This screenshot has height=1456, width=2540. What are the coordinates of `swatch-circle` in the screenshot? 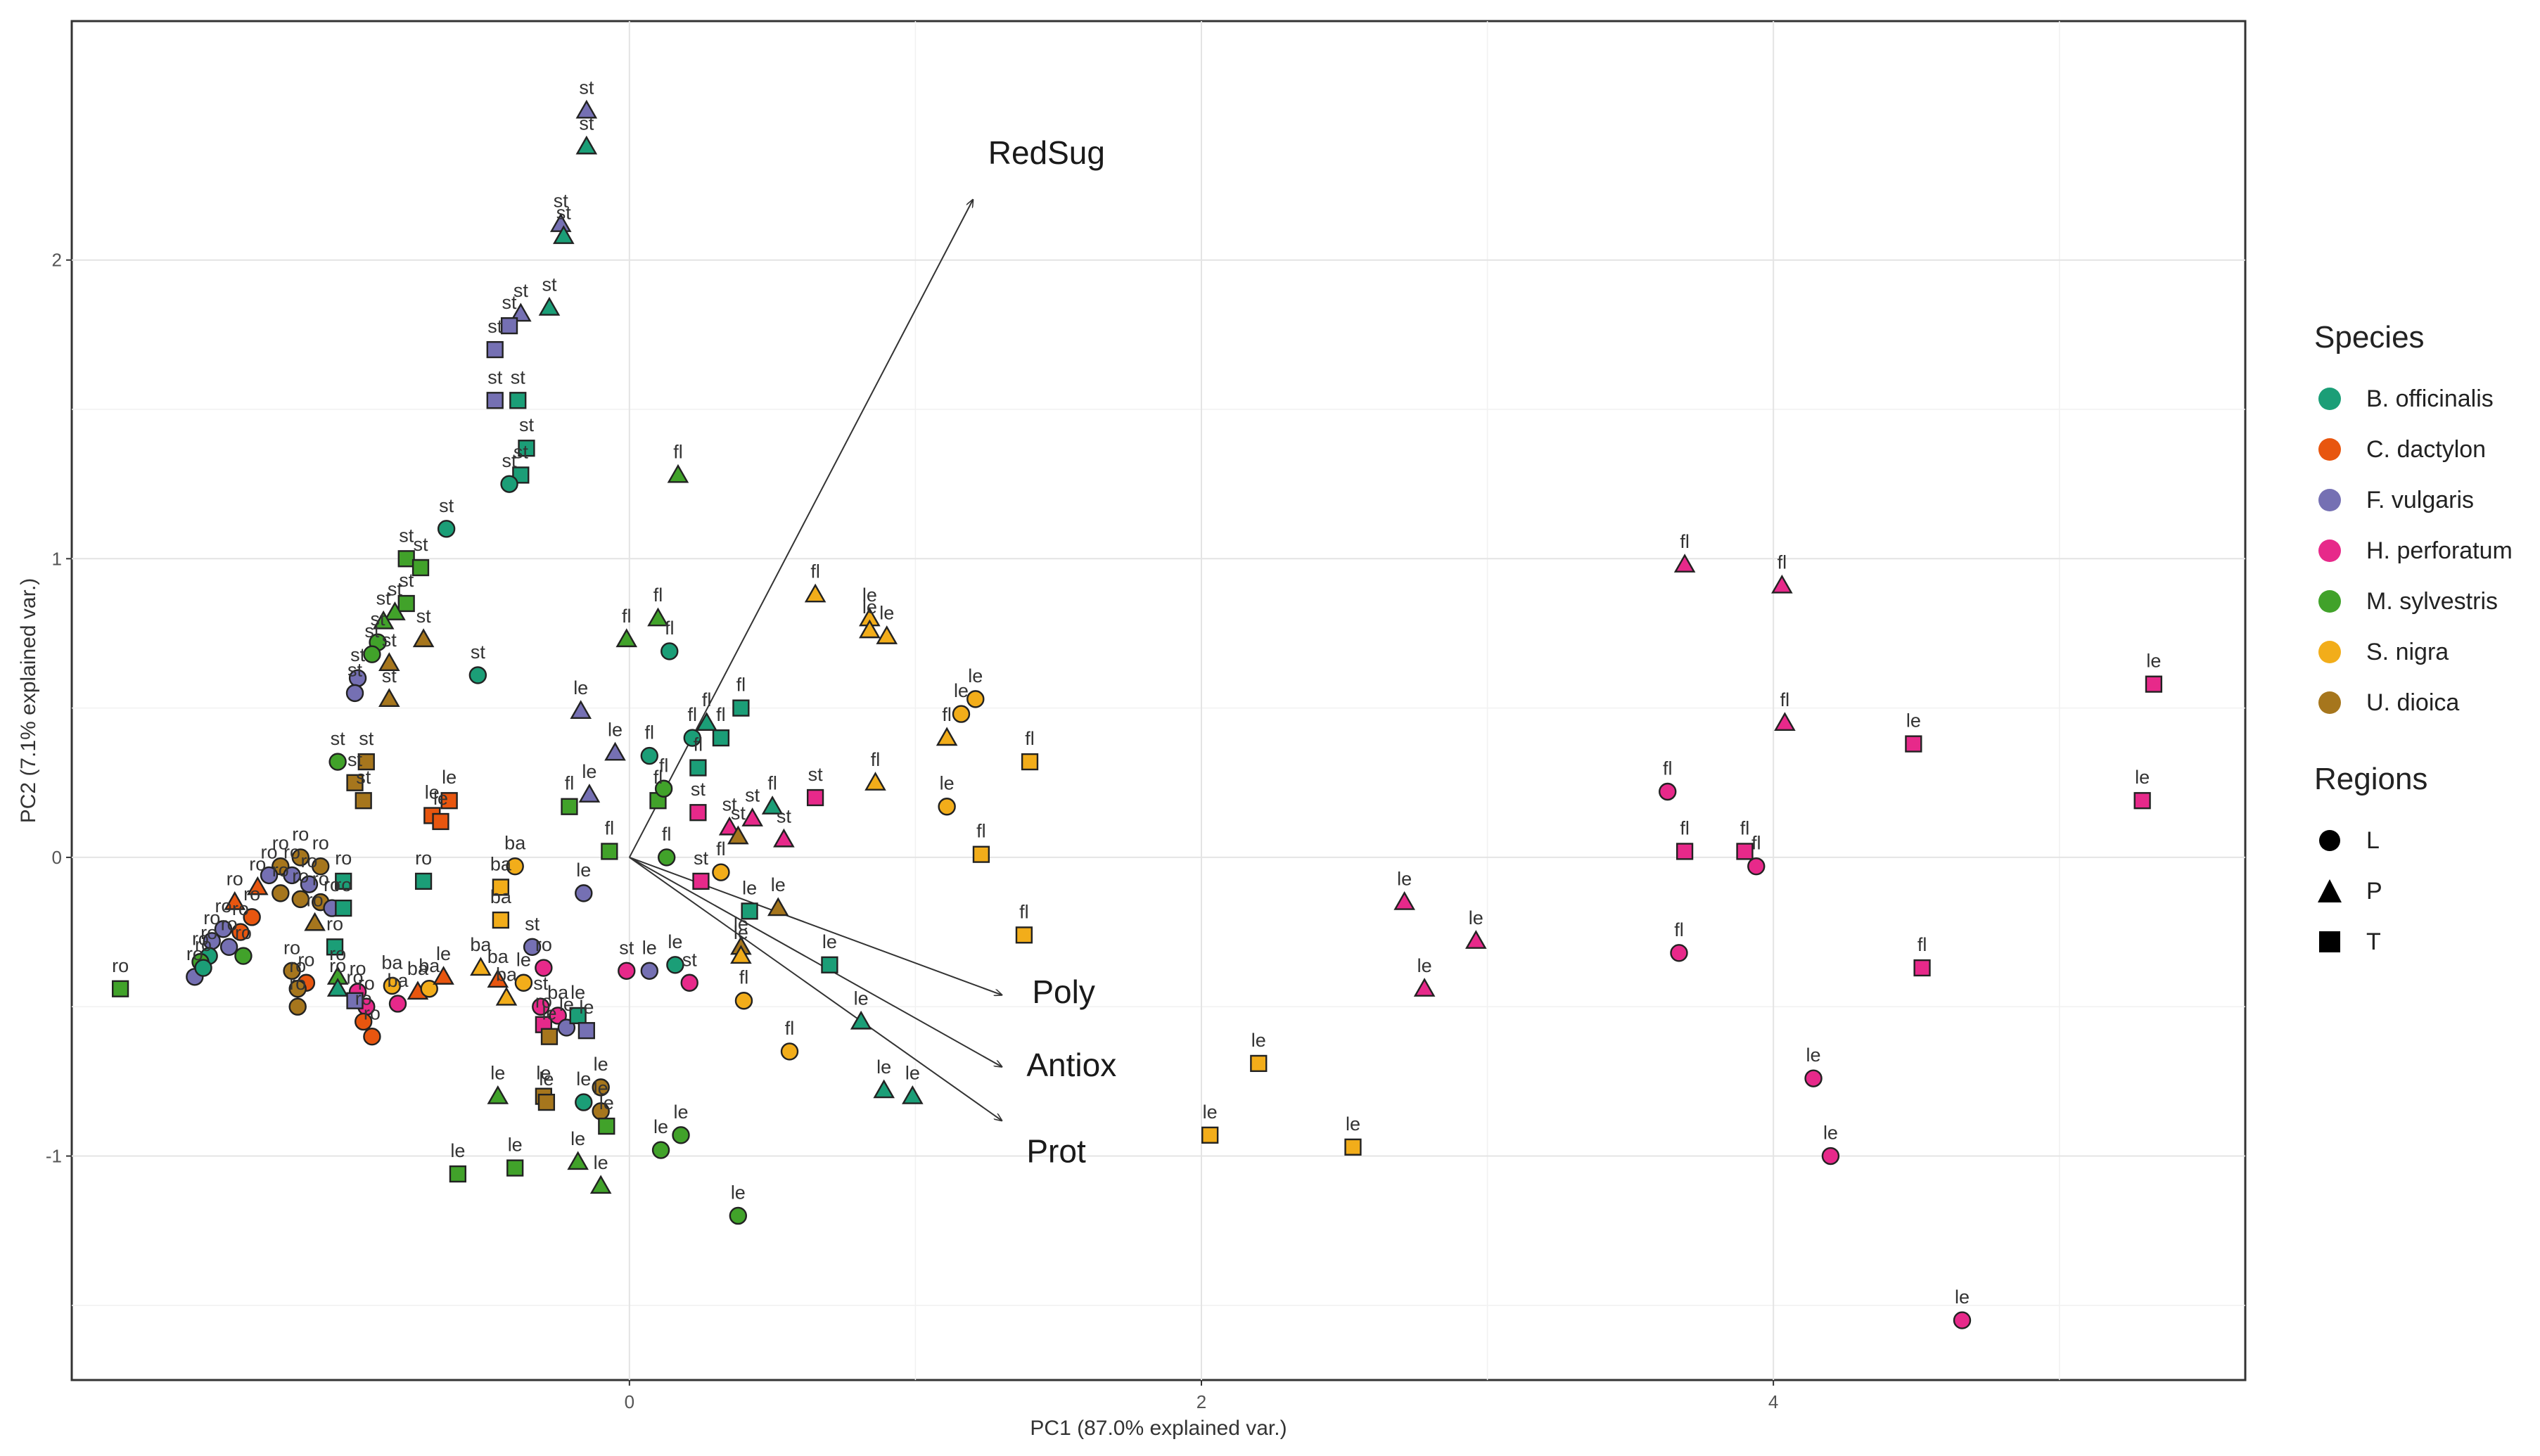 It's located at (2329, 601).